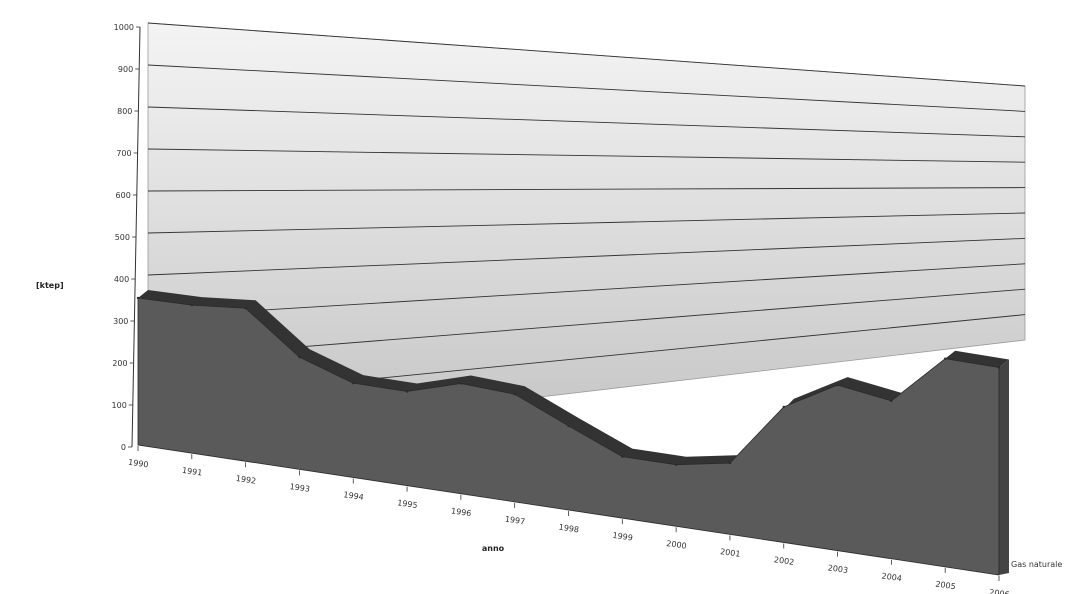 This screenshot has width=1091, height=594. Describe the element at coordinates (119, 363) in the screenshot. I see `y-tick-label-200: 200` at that location.